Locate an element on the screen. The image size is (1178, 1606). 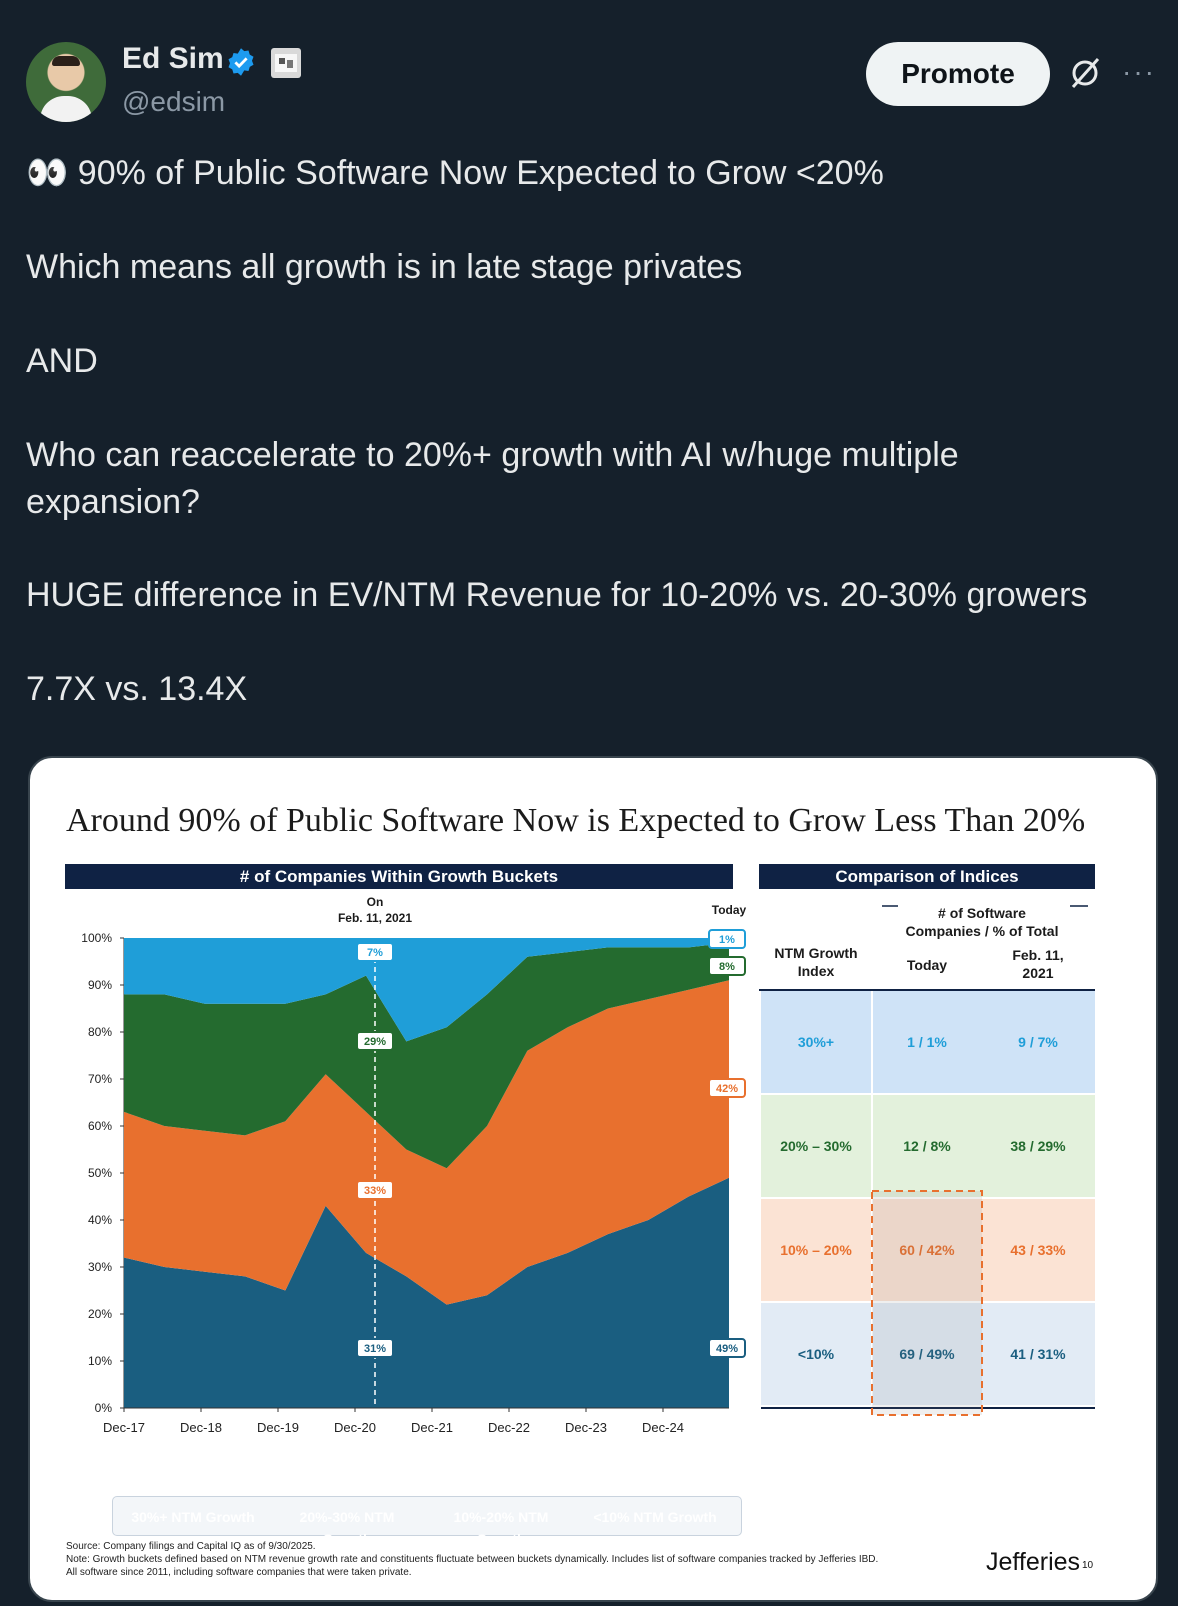
x-tick-label: Dec-19 is located at coordinates (278, 1427).